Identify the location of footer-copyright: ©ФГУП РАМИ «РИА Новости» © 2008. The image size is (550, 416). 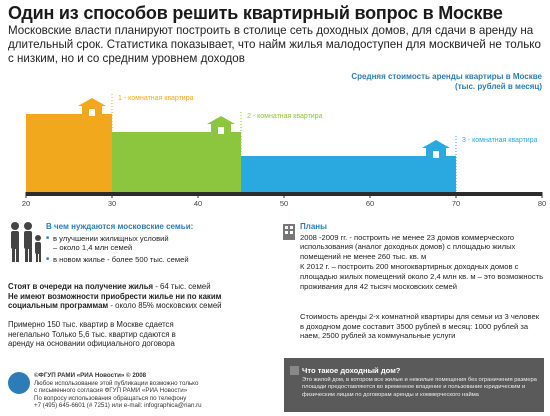
(90, 375).